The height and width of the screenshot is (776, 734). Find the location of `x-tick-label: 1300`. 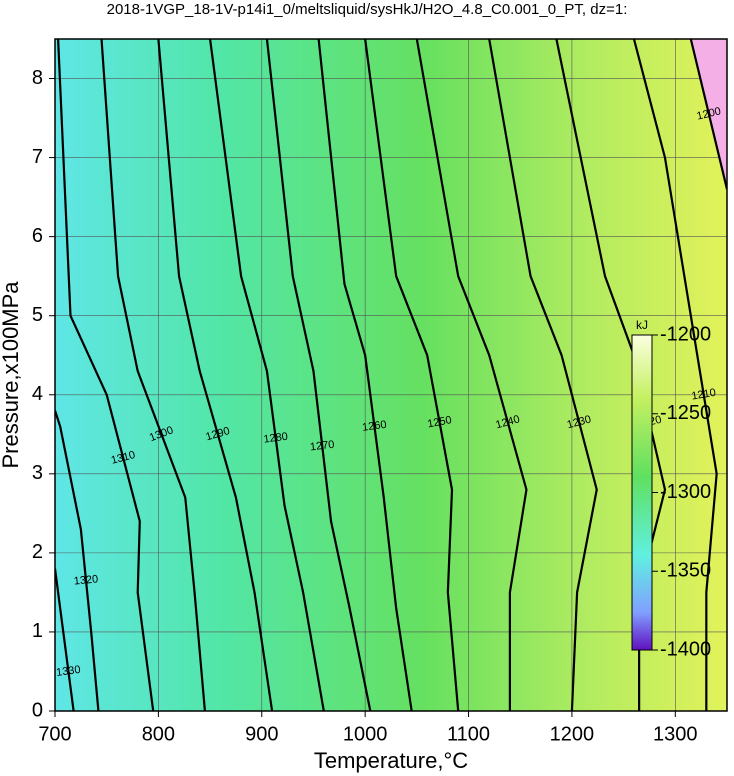

x-tick-label: 1300 is located at coordinates (675, 734).